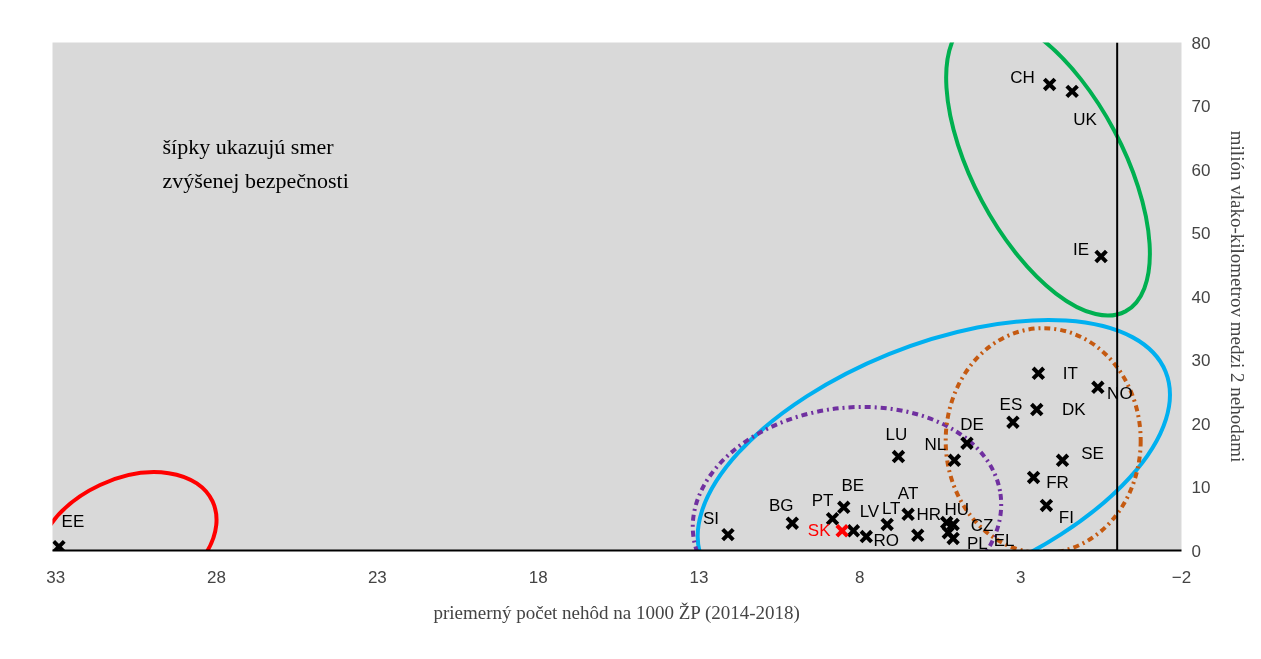 This screenshot has height=659, width=1261. Describe the element at coordinates (853, 485) in the screenshot. I see `annotation: BE` at that location.